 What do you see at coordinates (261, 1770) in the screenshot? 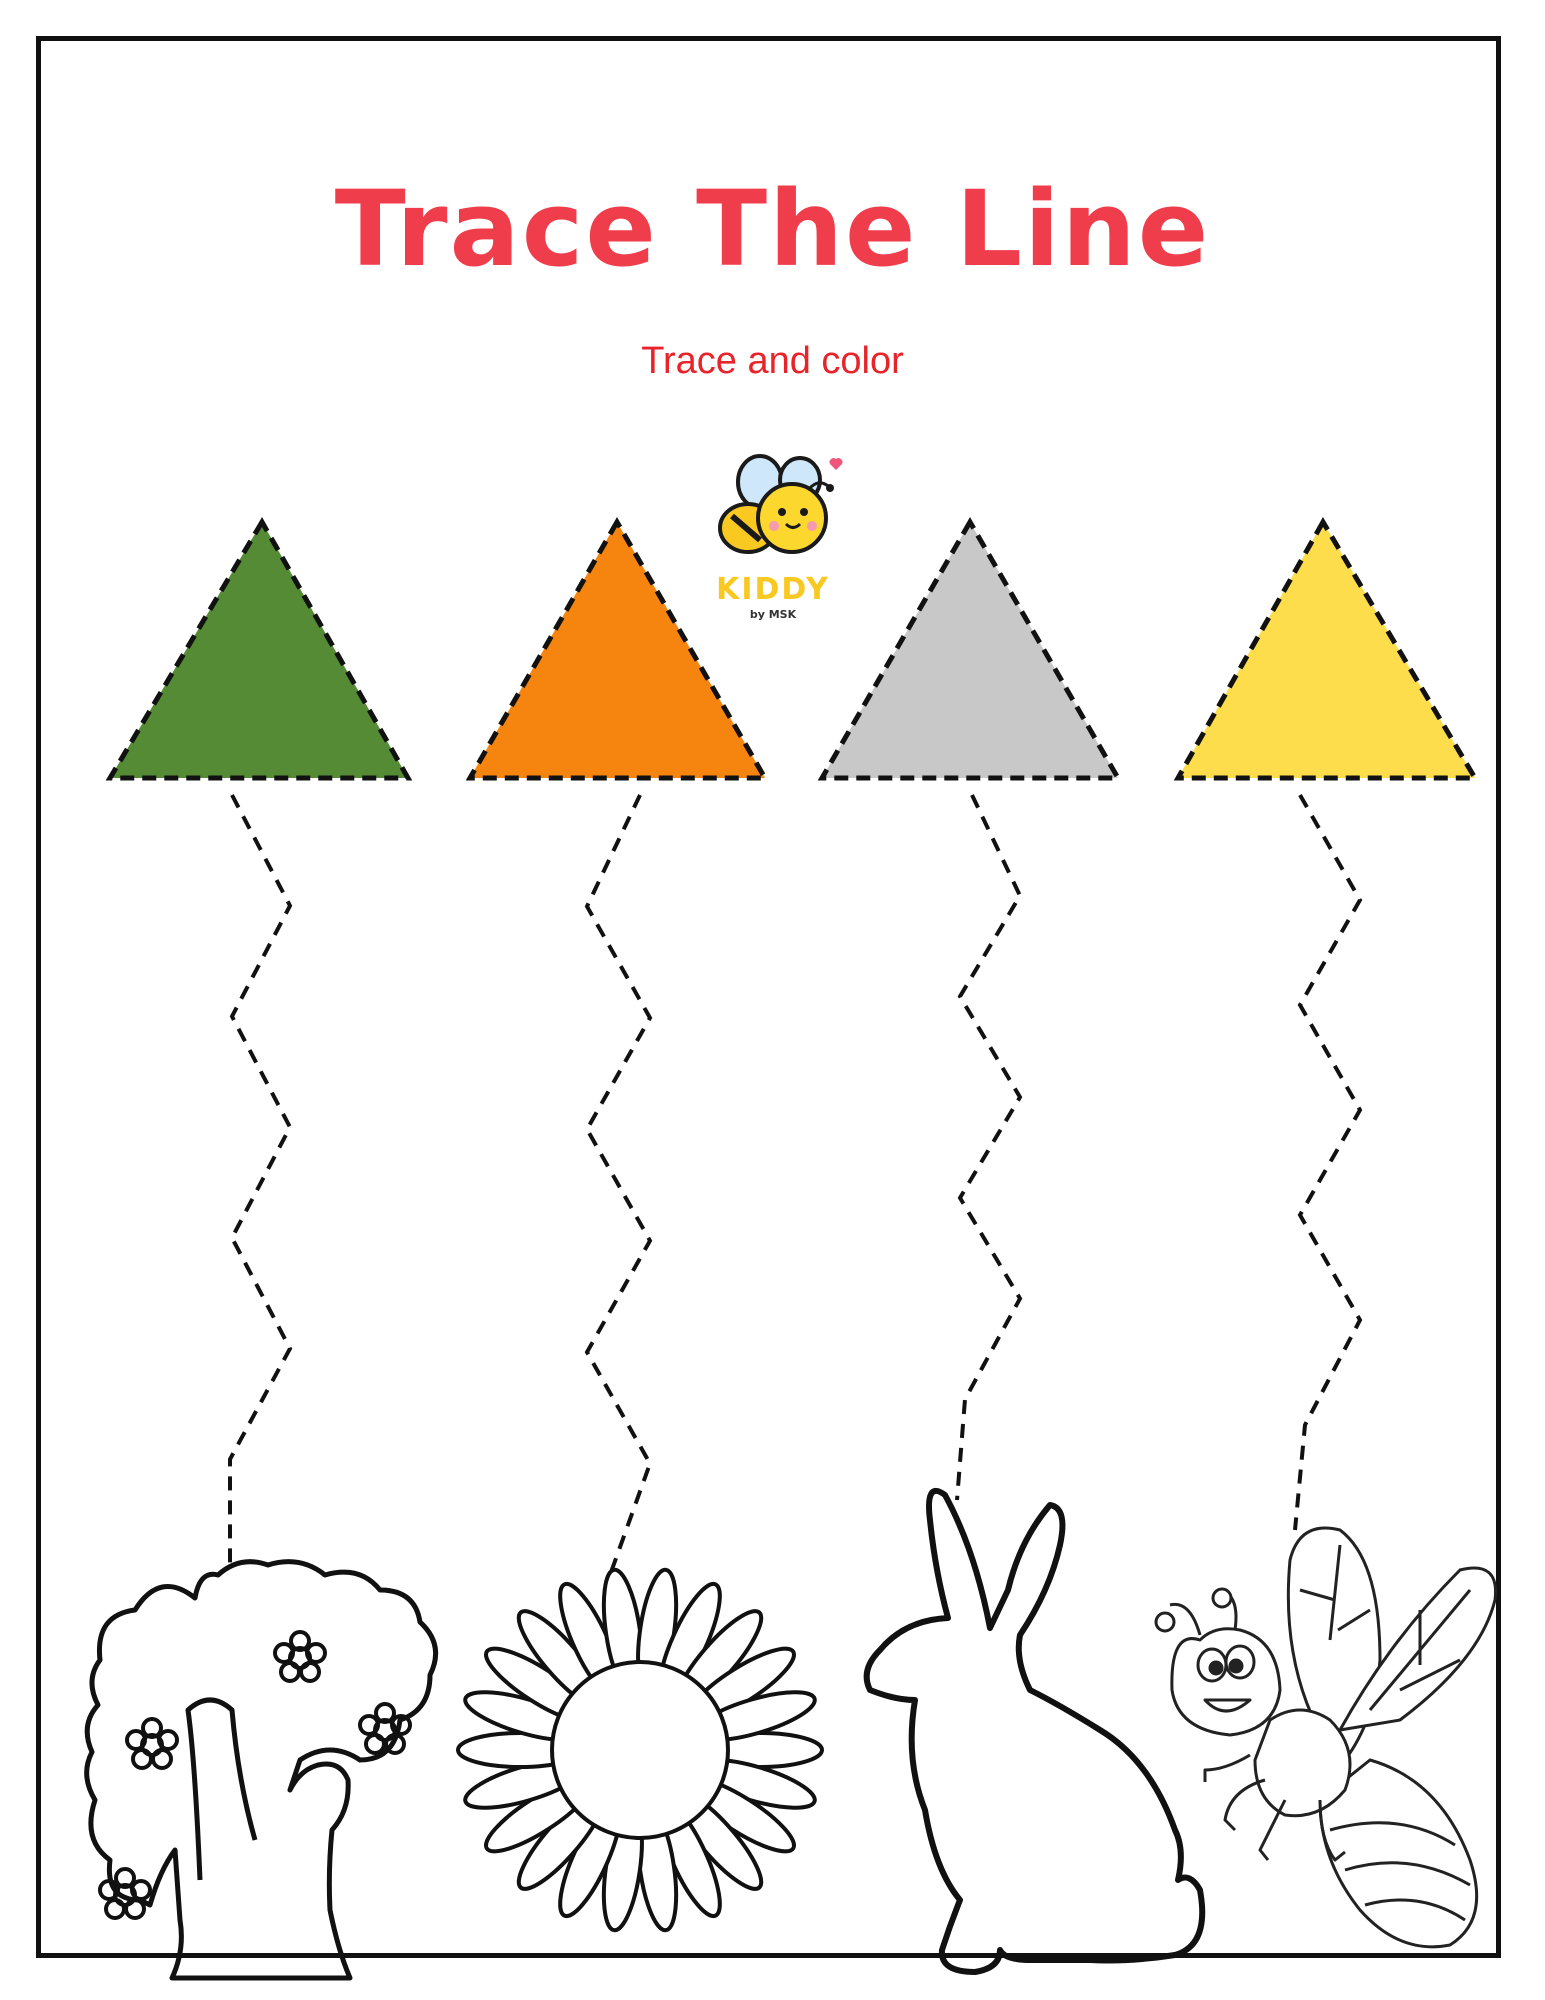
I see `tree-icon` at bounding box center [261, 1770].